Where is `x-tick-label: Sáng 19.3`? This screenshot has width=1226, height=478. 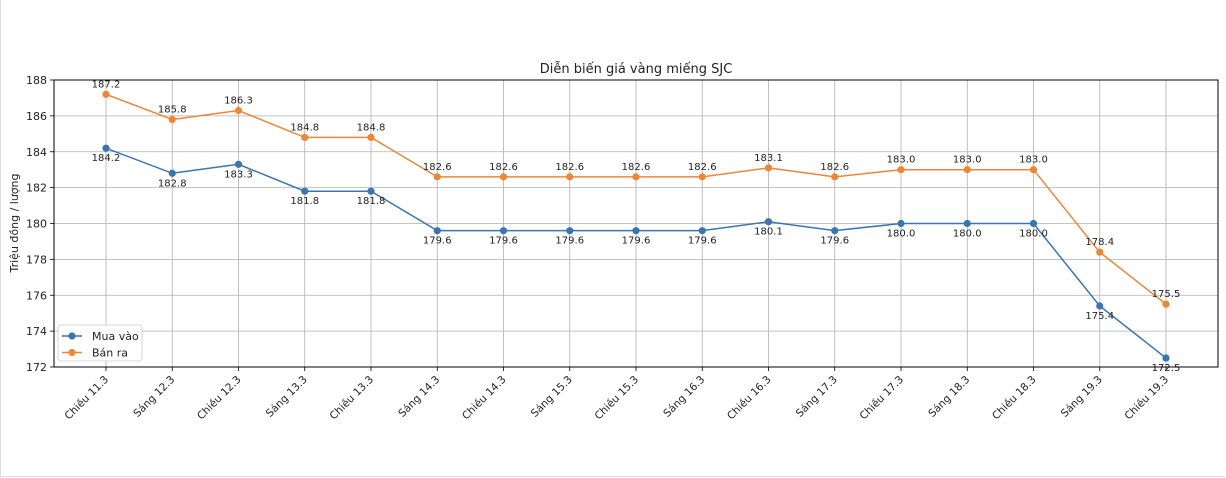
x-tick-label: Sáng 19.3 is located at coordinates (1082, 397).